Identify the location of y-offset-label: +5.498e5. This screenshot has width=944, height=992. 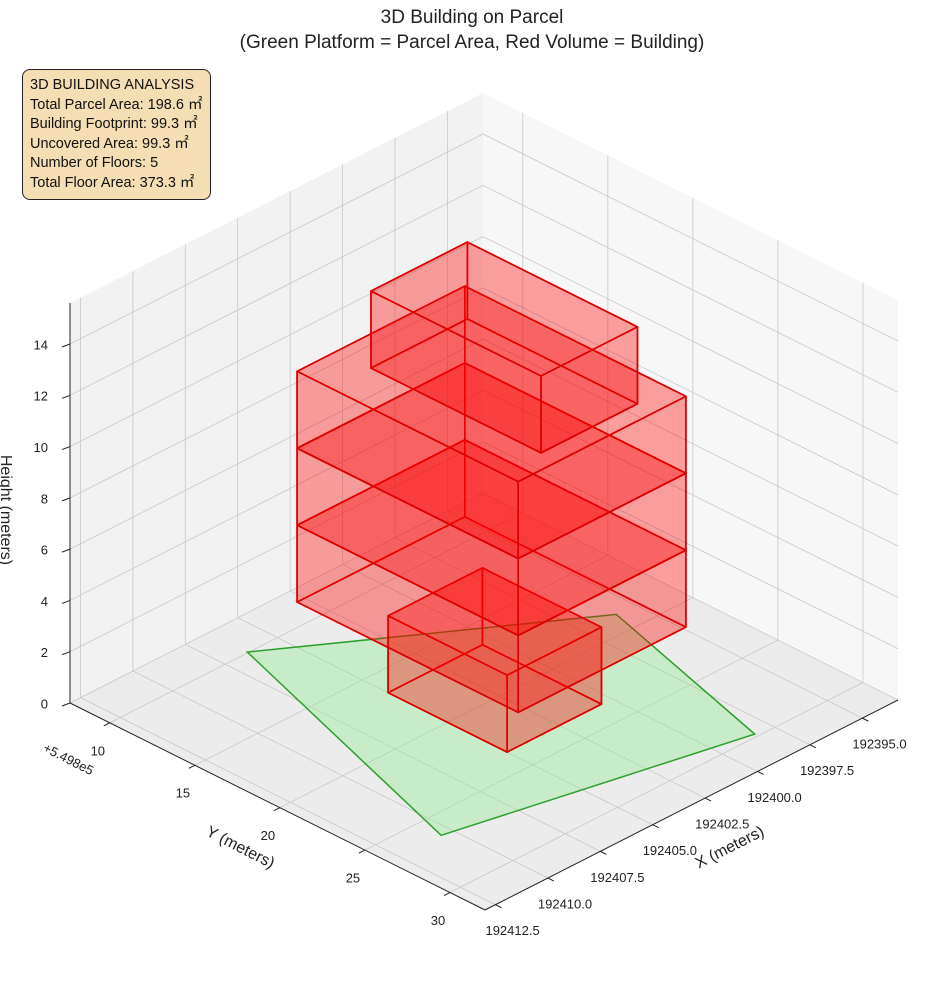
(68, 759).